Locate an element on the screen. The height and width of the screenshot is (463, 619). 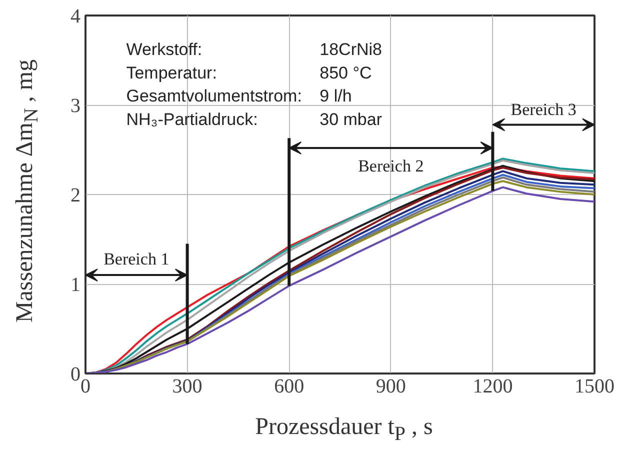
annotation: Werkstoff: is located at coordinates (164, 50).